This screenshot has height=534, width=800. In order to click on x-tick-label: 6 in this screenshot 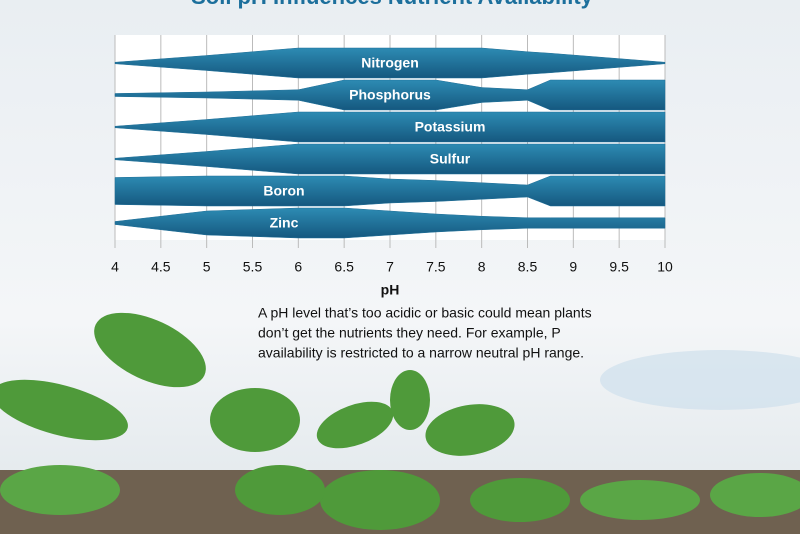, I will do `click(298, 267)`.